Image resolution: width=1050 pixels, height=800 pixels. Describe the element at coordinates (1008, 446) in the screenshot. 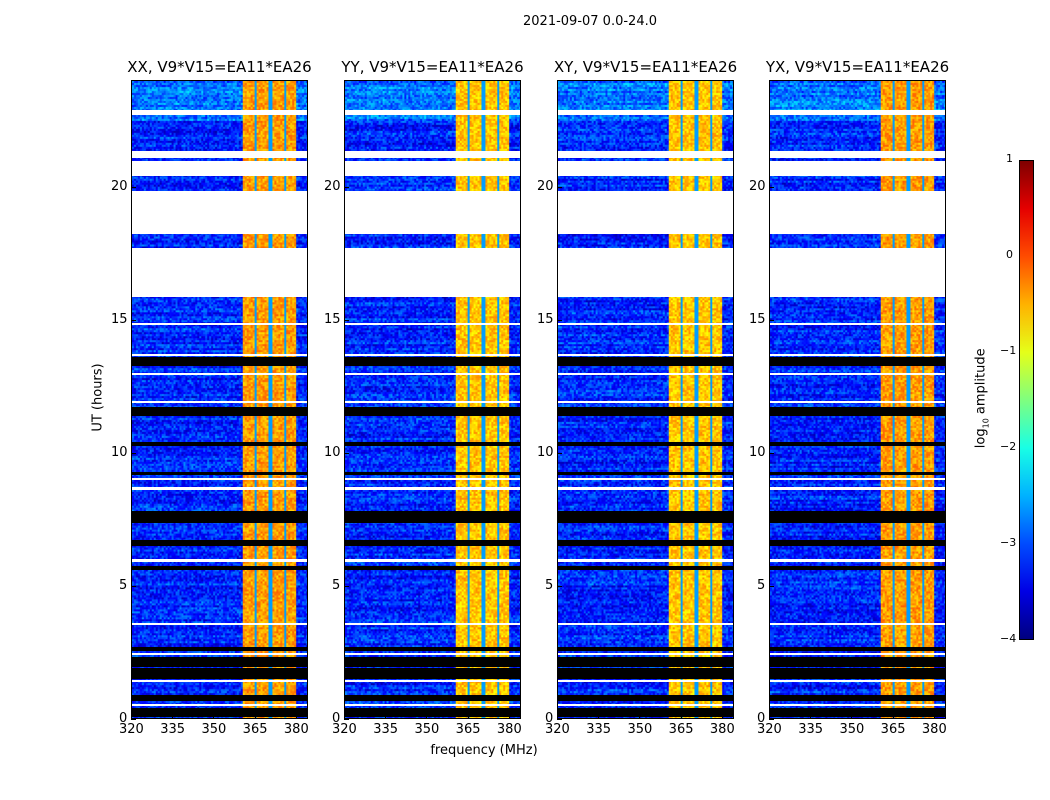

I see `colorbar-tick-label: −2` at that location.